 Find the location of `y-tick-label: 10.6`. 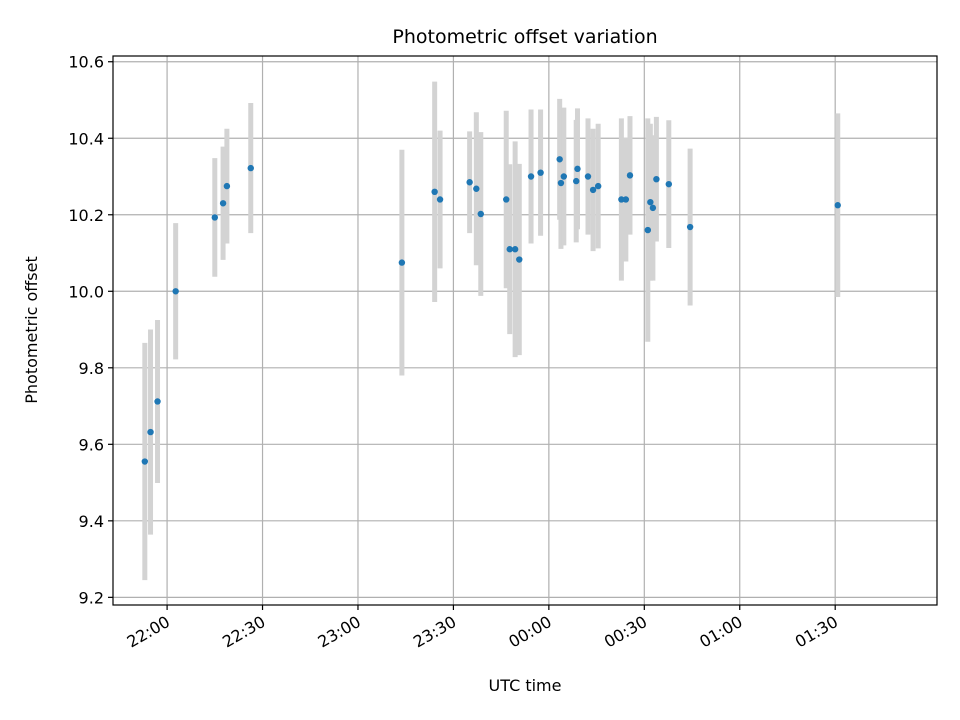

y-tick-label: 10.6 is located at coordinates (86, 62).